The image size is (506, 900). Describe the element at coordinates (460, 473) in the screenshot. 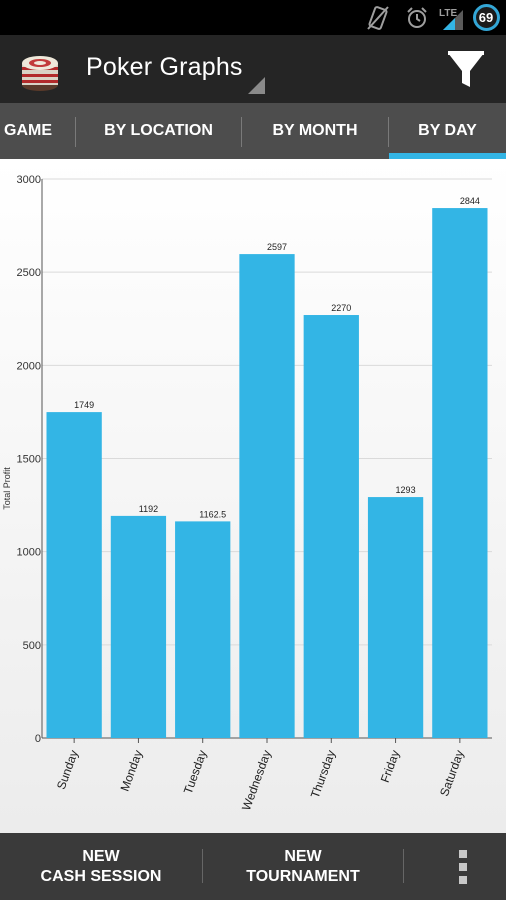

I see `bar-saturday` at that location.